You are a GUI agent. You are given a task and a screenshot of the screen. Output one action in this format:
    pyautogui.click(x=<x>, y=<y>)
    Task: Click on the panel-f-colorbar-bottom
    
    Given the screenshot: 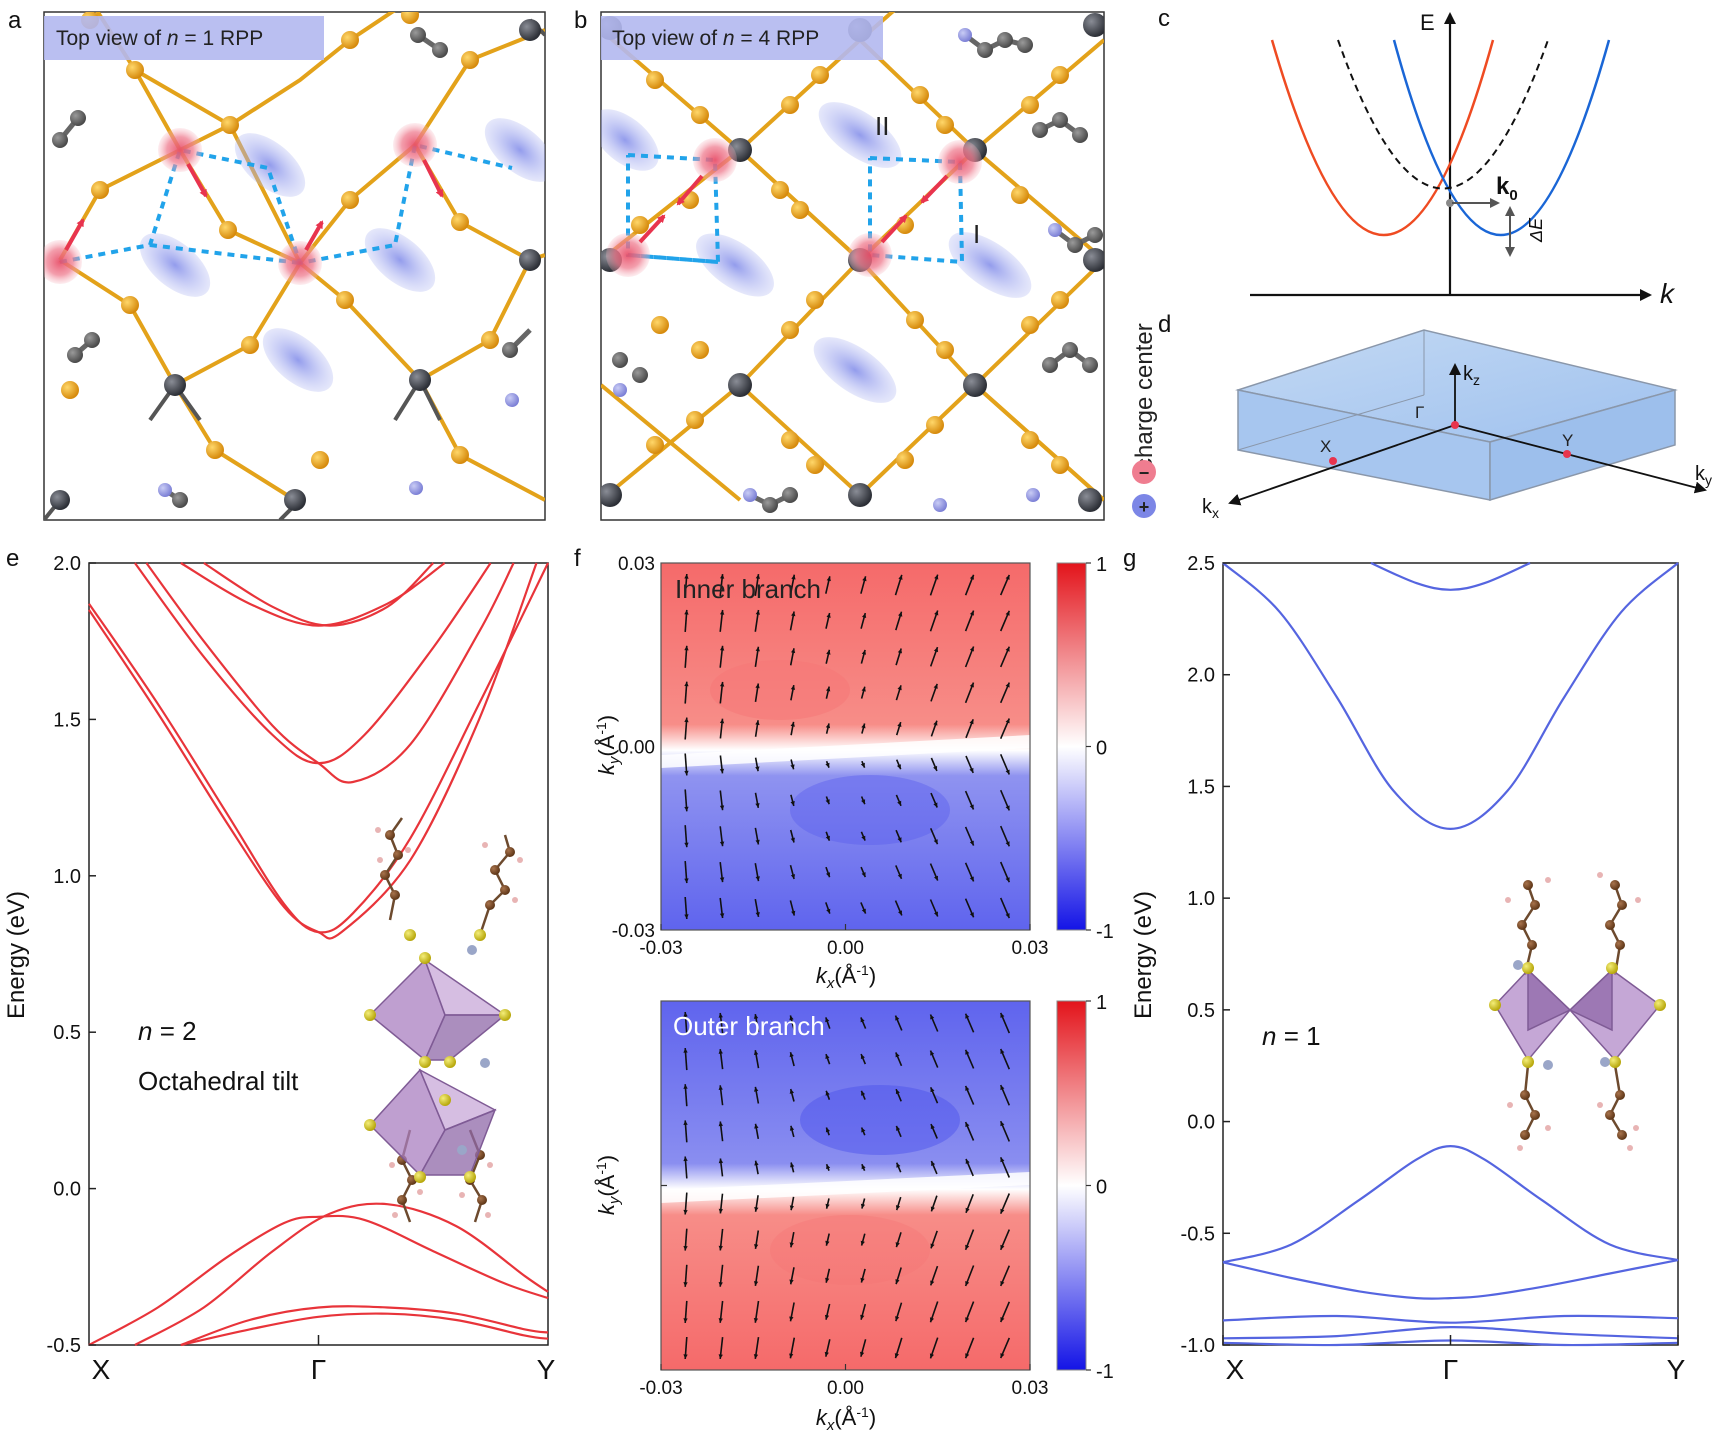 What is the action you would take?
    pyautogui.click(x=1071, y=1185)
    